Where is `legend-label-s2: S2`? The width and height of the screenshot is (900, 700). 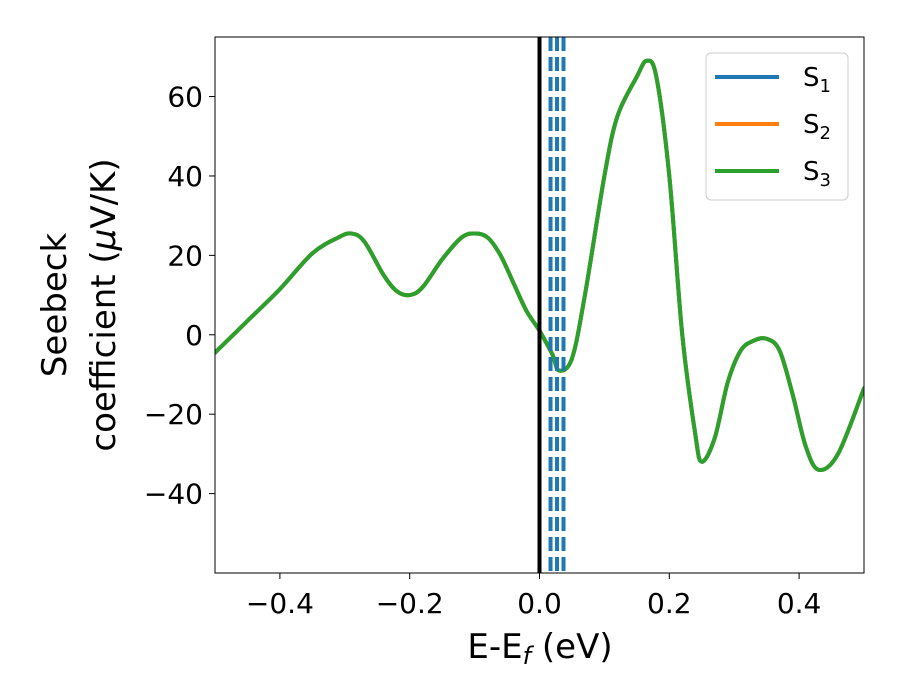
legend-label-s2: S2 is located at coordinates (817, 127).